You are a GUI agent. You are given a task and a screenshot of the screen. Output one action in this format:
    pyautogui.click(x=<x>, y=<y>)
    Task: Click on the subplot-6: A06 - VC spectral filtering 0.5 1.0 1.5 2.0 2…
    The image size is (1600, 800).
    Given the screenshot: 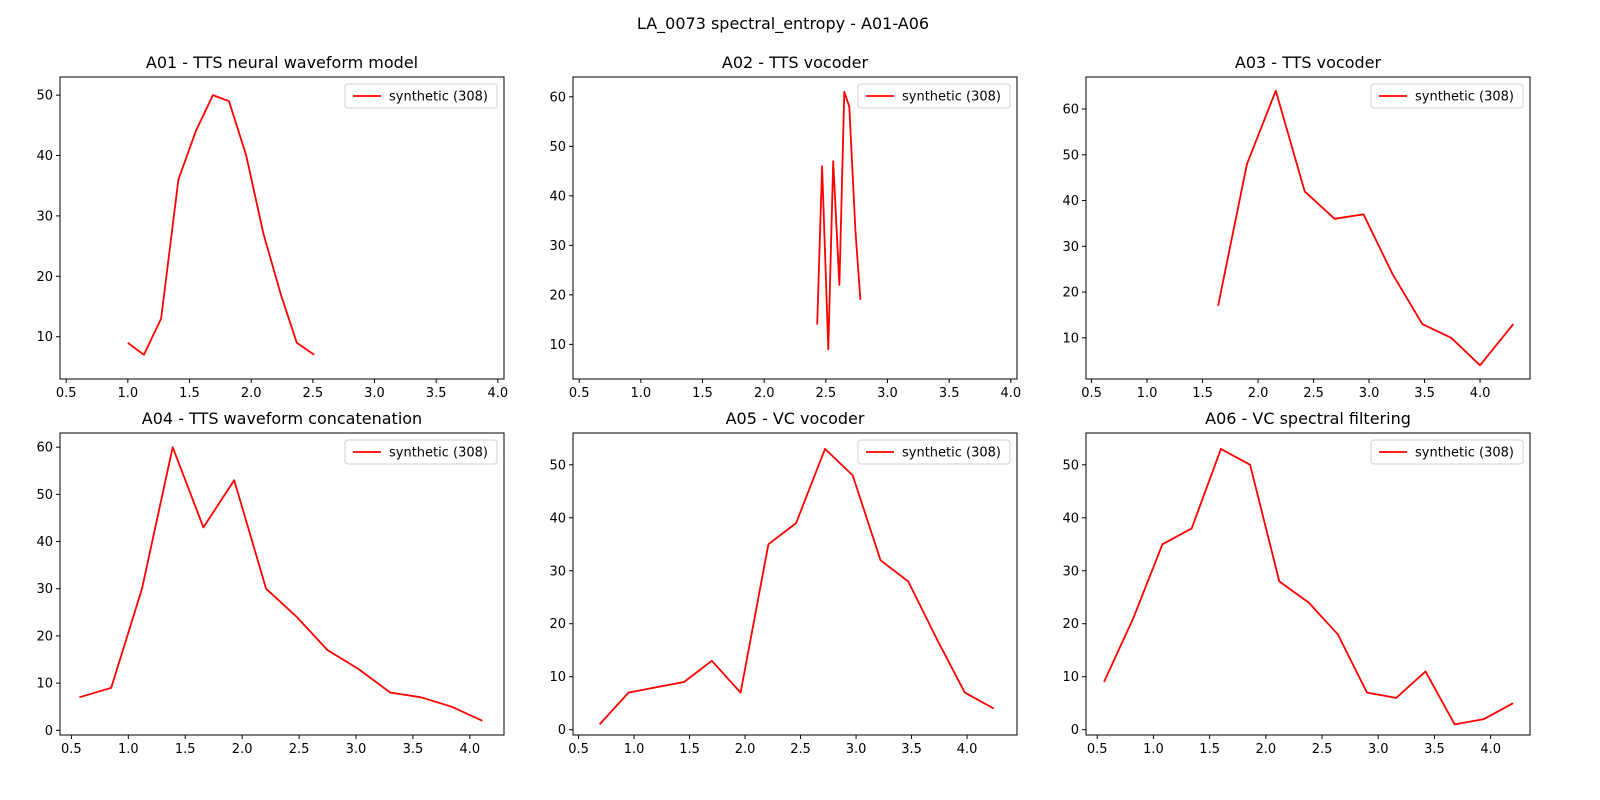 What is the action you would take?
    pyautogui.click(x=1296, y=583)
    